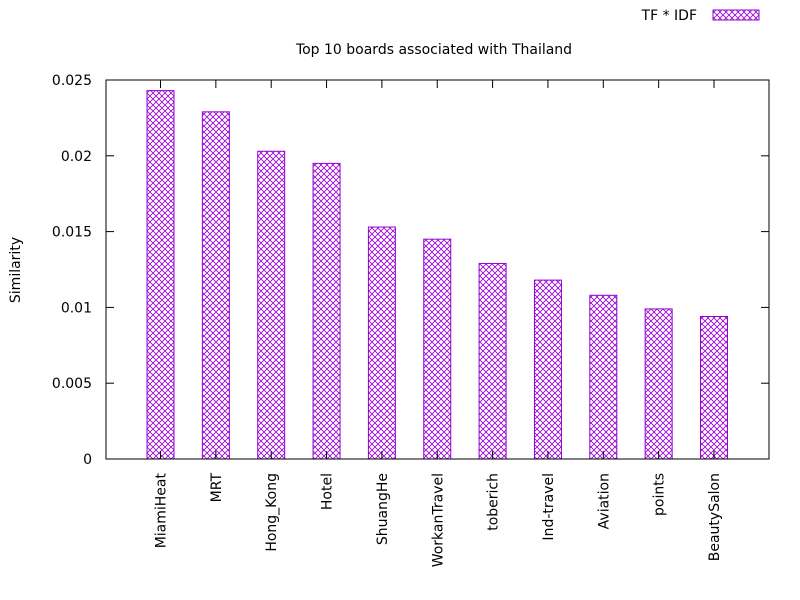 The width and height of the screenshot is (800, 600). Describe the element at coordinates (217, 488) in the screenshot. I see `x-tick-label: MRT` at that location.